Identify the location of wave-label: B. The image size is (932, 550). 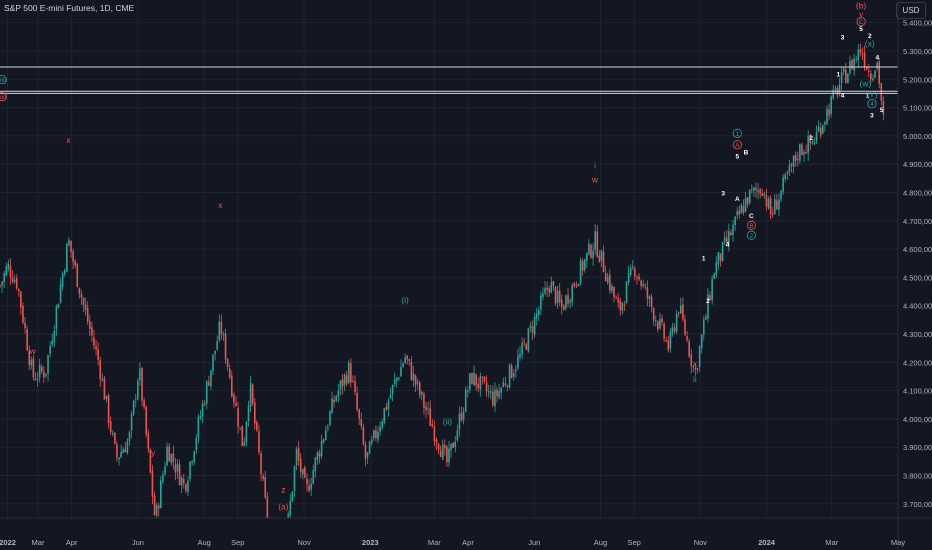
(751, 227).